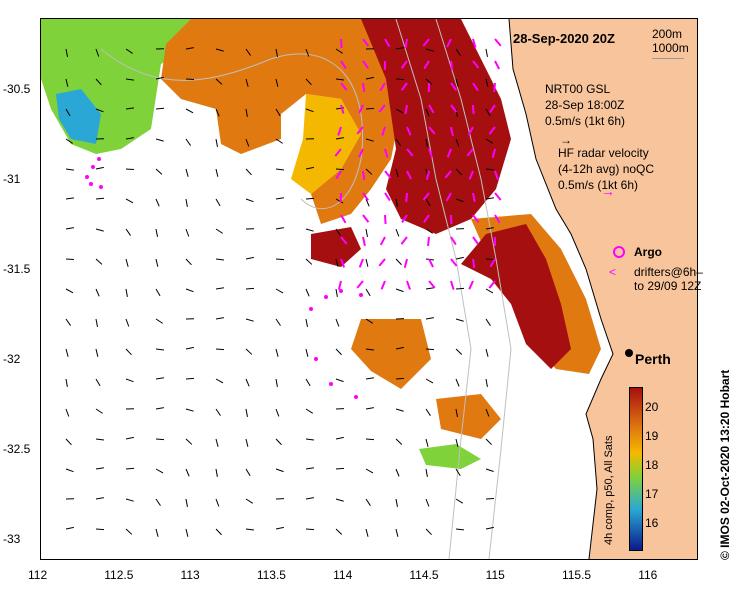  Describe the element at coordinates (585, 105) in the screenshot. I see `gsl-legend: NRT00 GSL 28-Sep 18:00Z 0.5m/s (1kt 6h)` at that location.